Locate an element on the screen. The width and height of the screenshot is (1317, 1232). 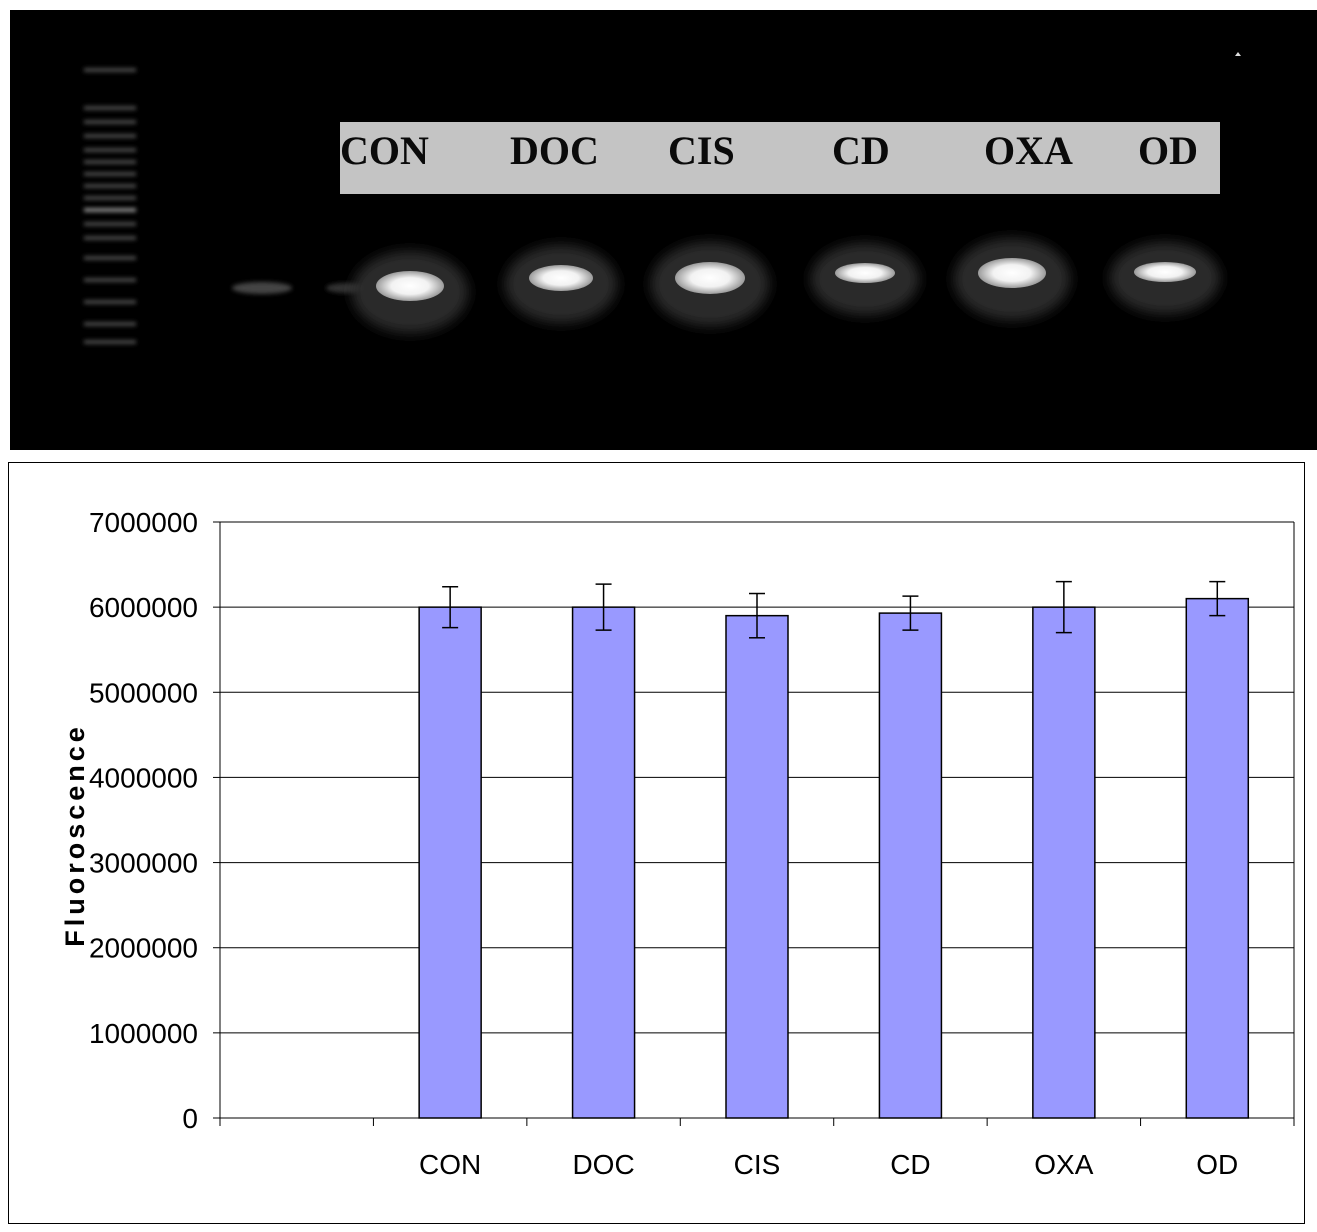
error-bars is located at coordinates (834, 609).